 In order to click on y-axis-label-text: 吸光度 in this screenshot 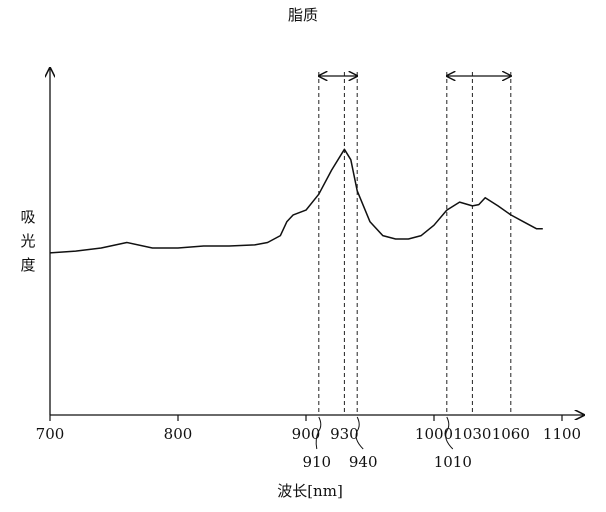, I will do `click(27, 241)`.